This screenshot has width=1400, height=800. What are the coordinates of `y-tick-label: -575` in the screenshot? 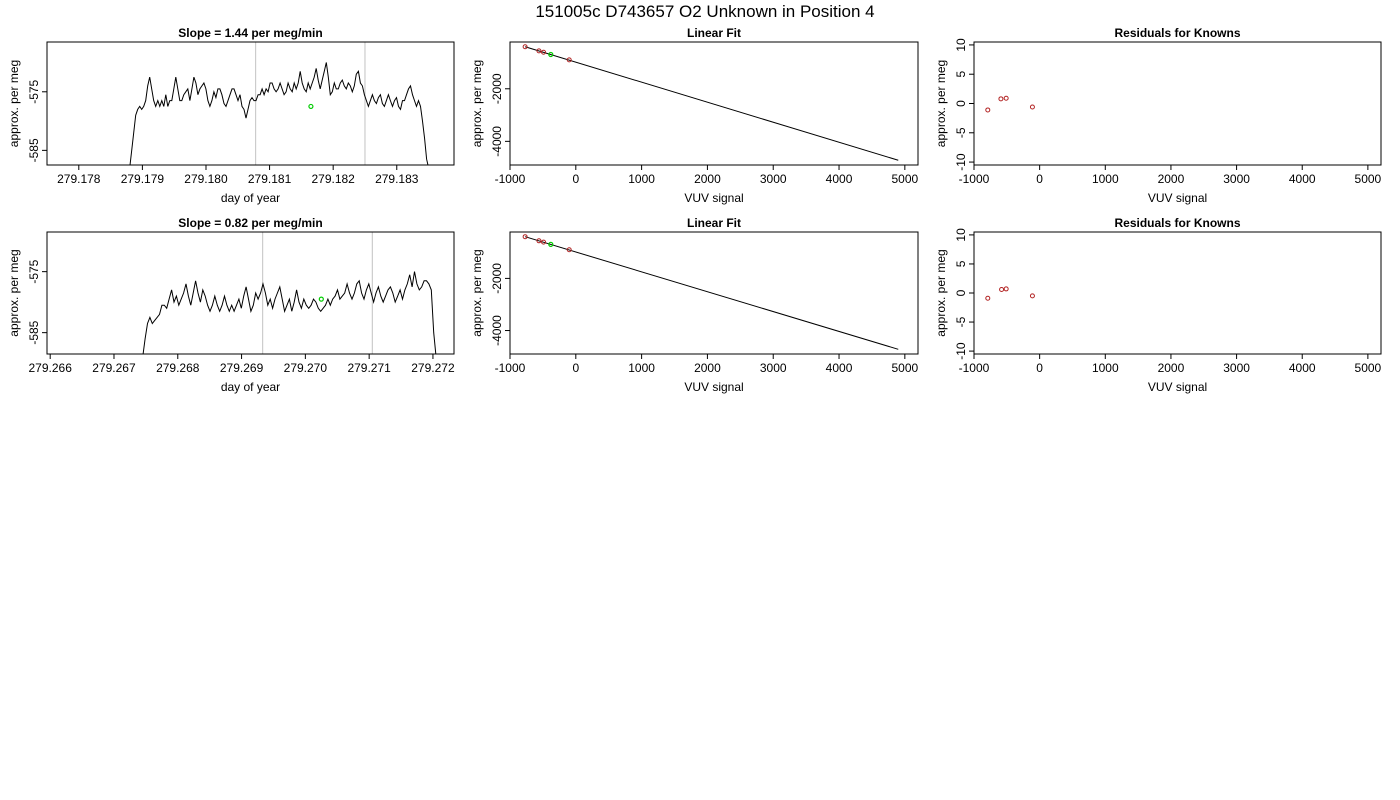 It's located at (34, 91).